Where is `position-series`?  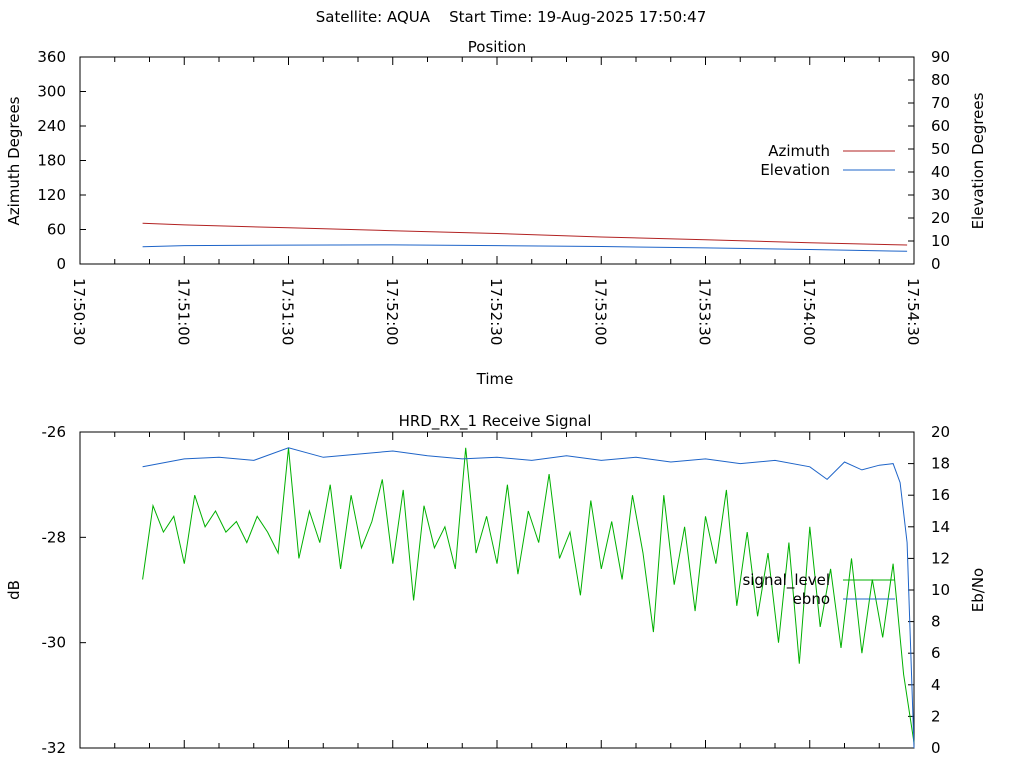
position-series is located at coordinates (525, 237).